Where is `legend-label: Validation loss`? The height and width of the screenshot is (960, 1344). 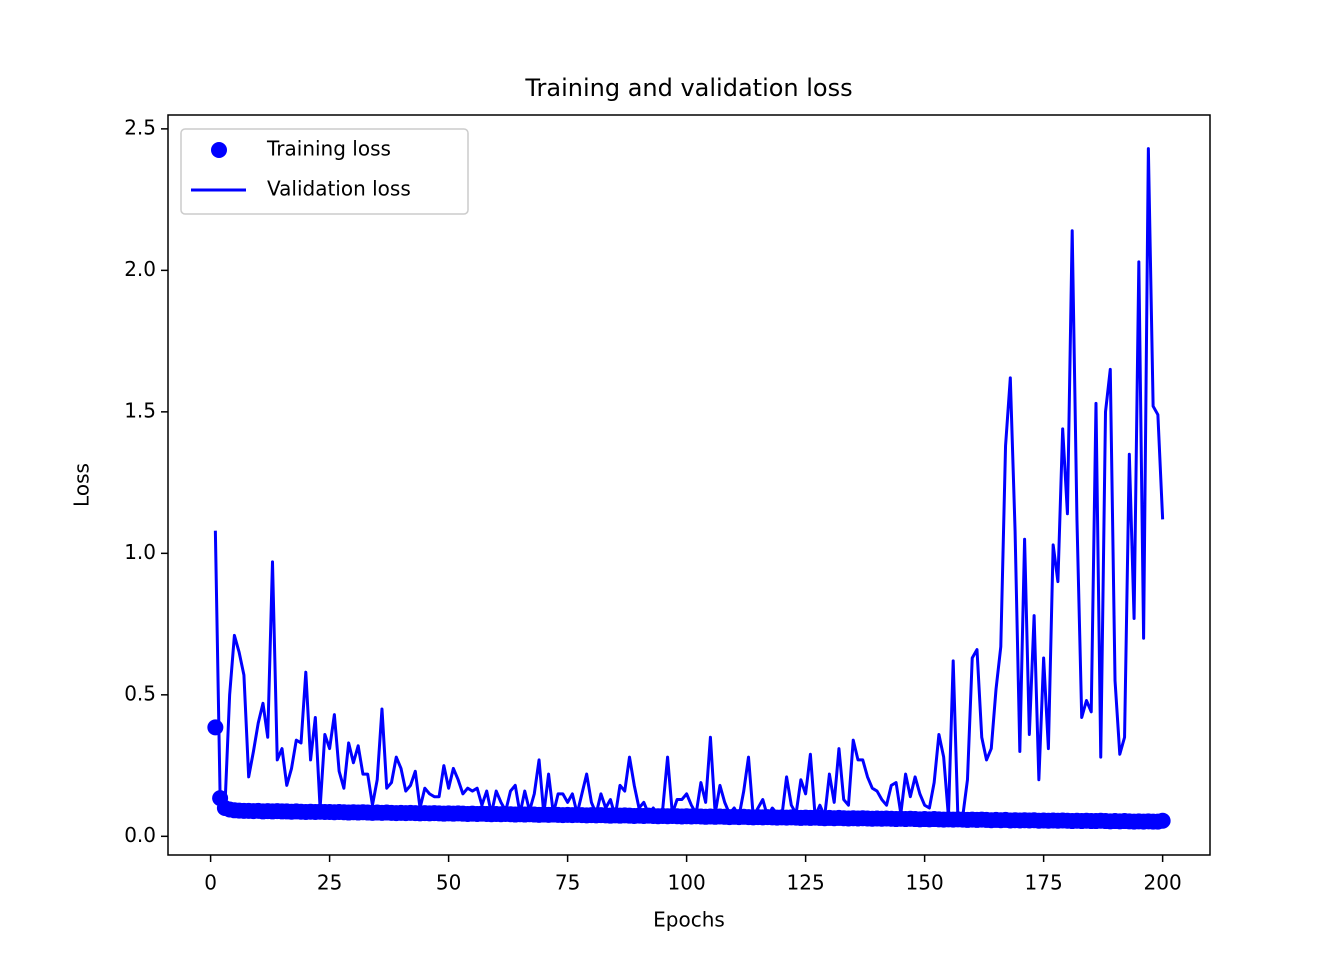
legend-label: Validation loss is located at coordinates (339, 189).